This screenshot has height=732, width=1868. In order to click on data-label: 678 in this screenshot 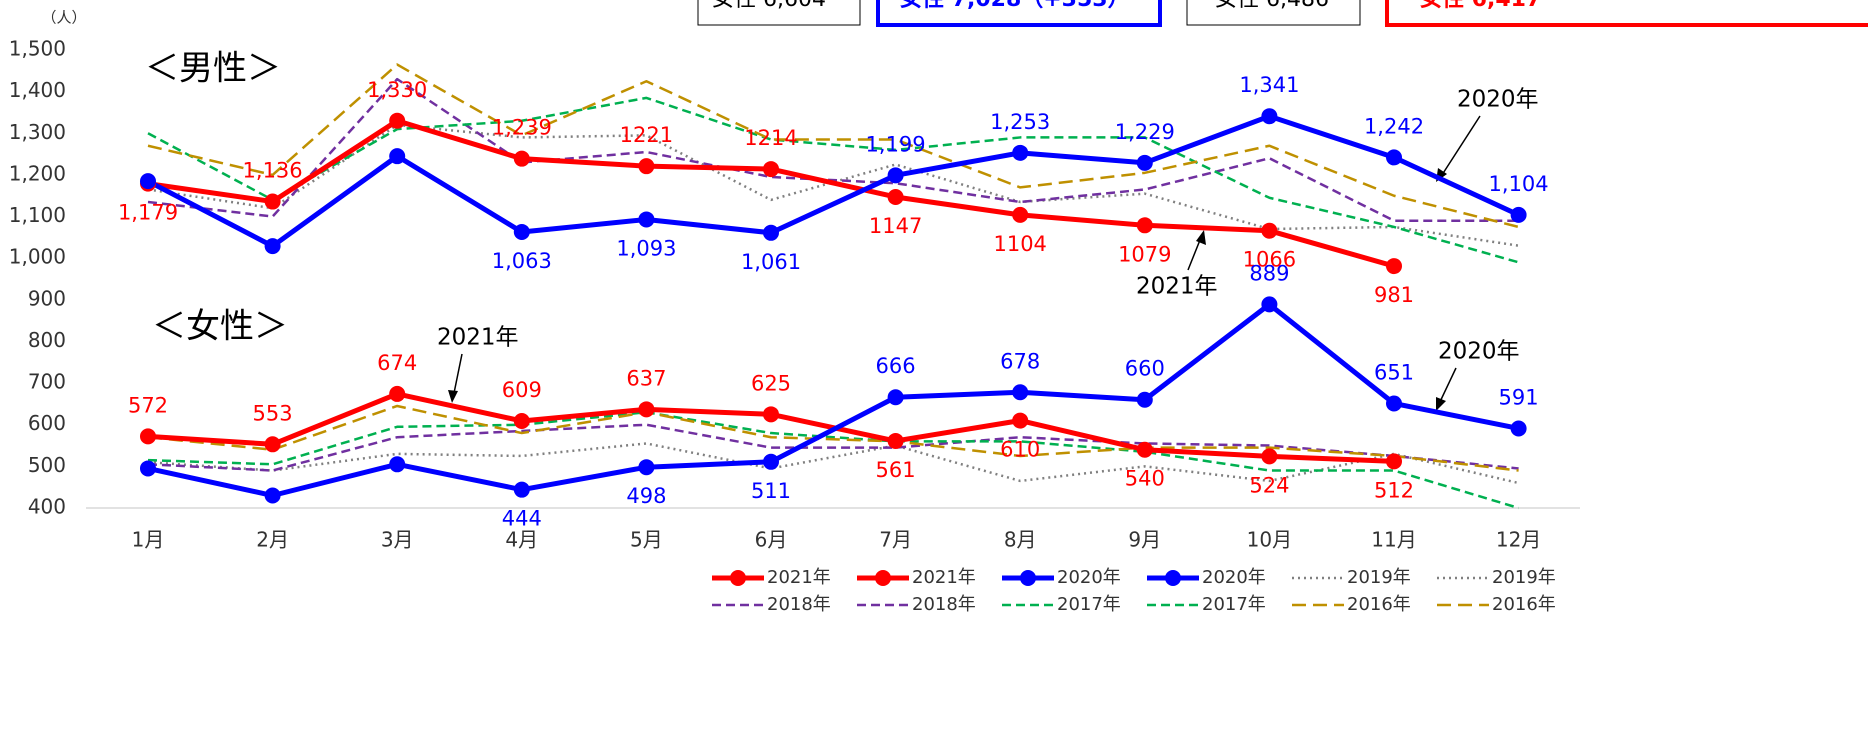, I will do `click(1020, 361)`.